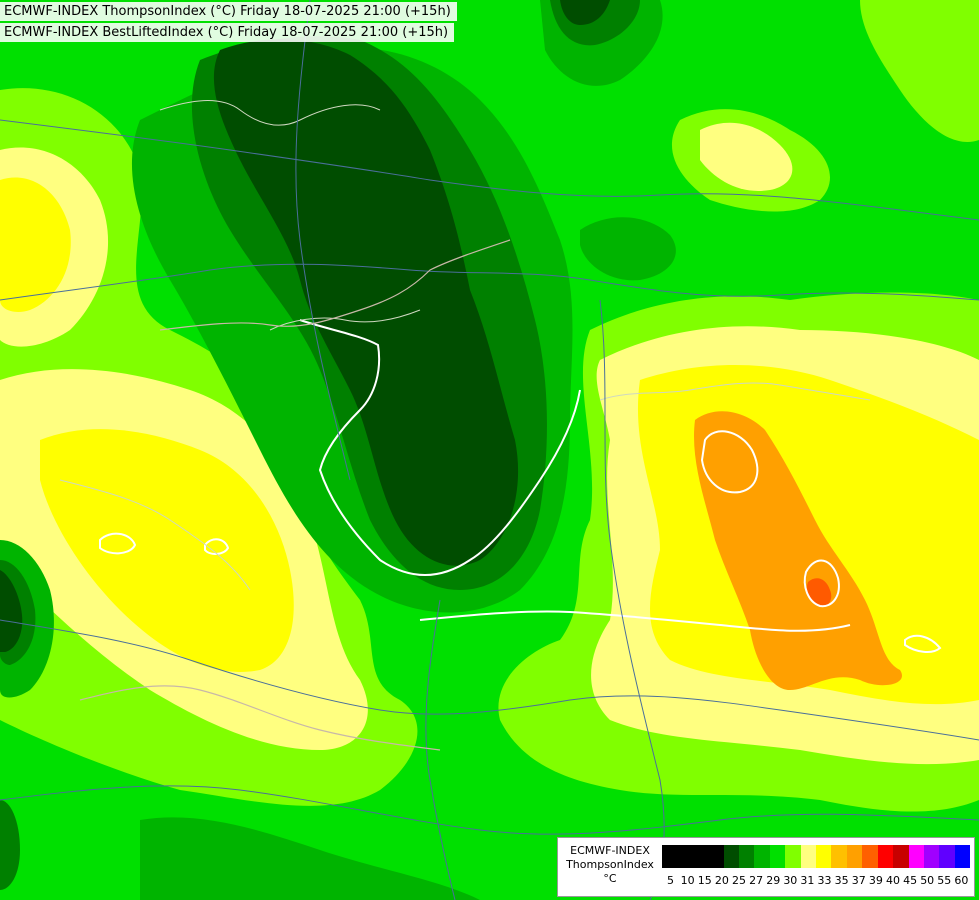 This screenshot has height=900, width=979. What do you see at coordinates (345, 320) in the screenshot?
I see `grey-contour-central` at bounding box center [345, 320].